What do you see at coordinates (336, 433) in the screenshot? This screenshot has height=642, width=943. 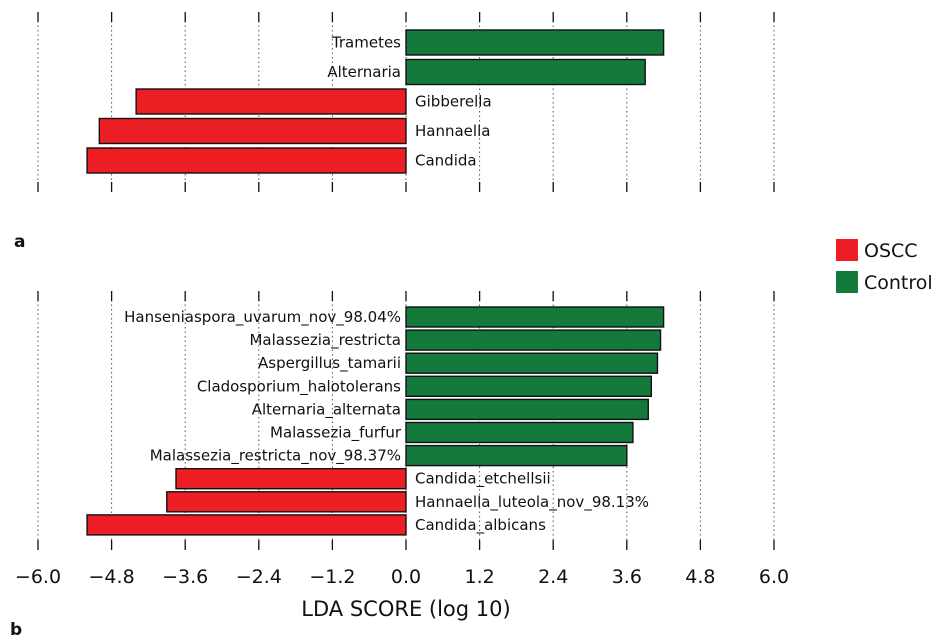 I see `bar-label: Malassezia_furfur` at bounding box center [336, 433].